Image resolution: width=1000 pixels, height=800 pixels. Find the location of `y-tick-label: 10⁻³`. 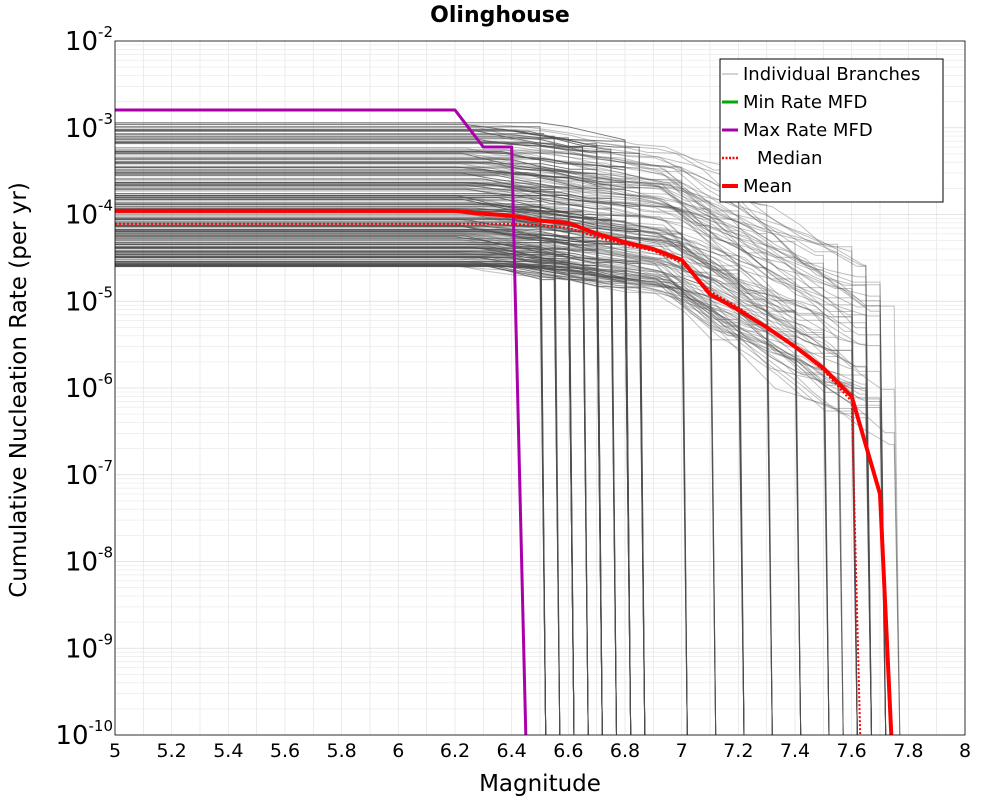

y-tick-label: 10⁻³ is located at coordinates (89, 127).